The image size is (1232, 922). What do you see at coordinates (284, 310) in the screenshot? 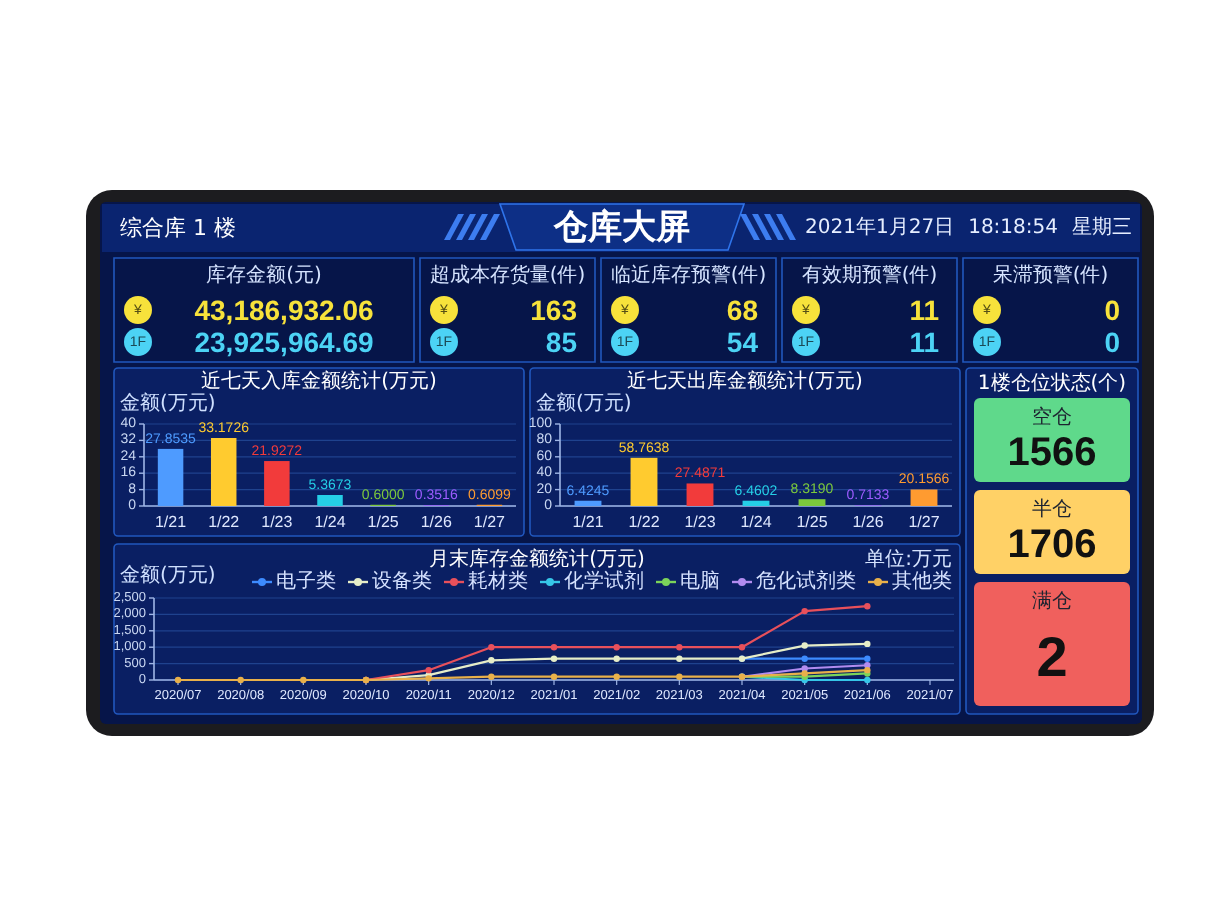
I see `value: 43,186,932.06` at bounding box center [284, 310].